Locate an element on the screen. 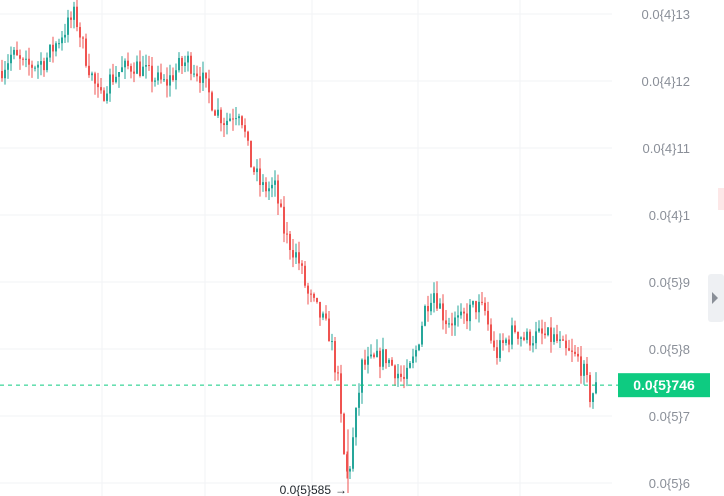 The image size is (724, 496). y-tick-label: 0.0{4}11 is located at coordinates (666, 148).